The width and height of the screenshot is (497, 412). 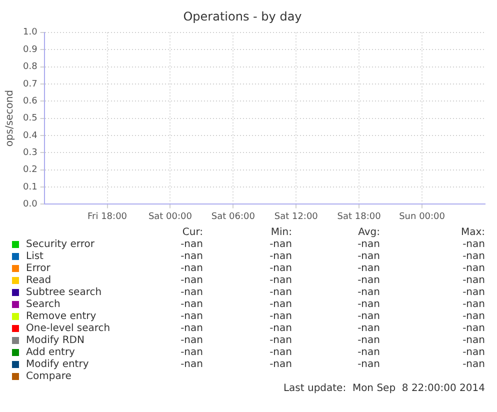 I want to click on legend-label: Compare, so click(x=49, y=377).